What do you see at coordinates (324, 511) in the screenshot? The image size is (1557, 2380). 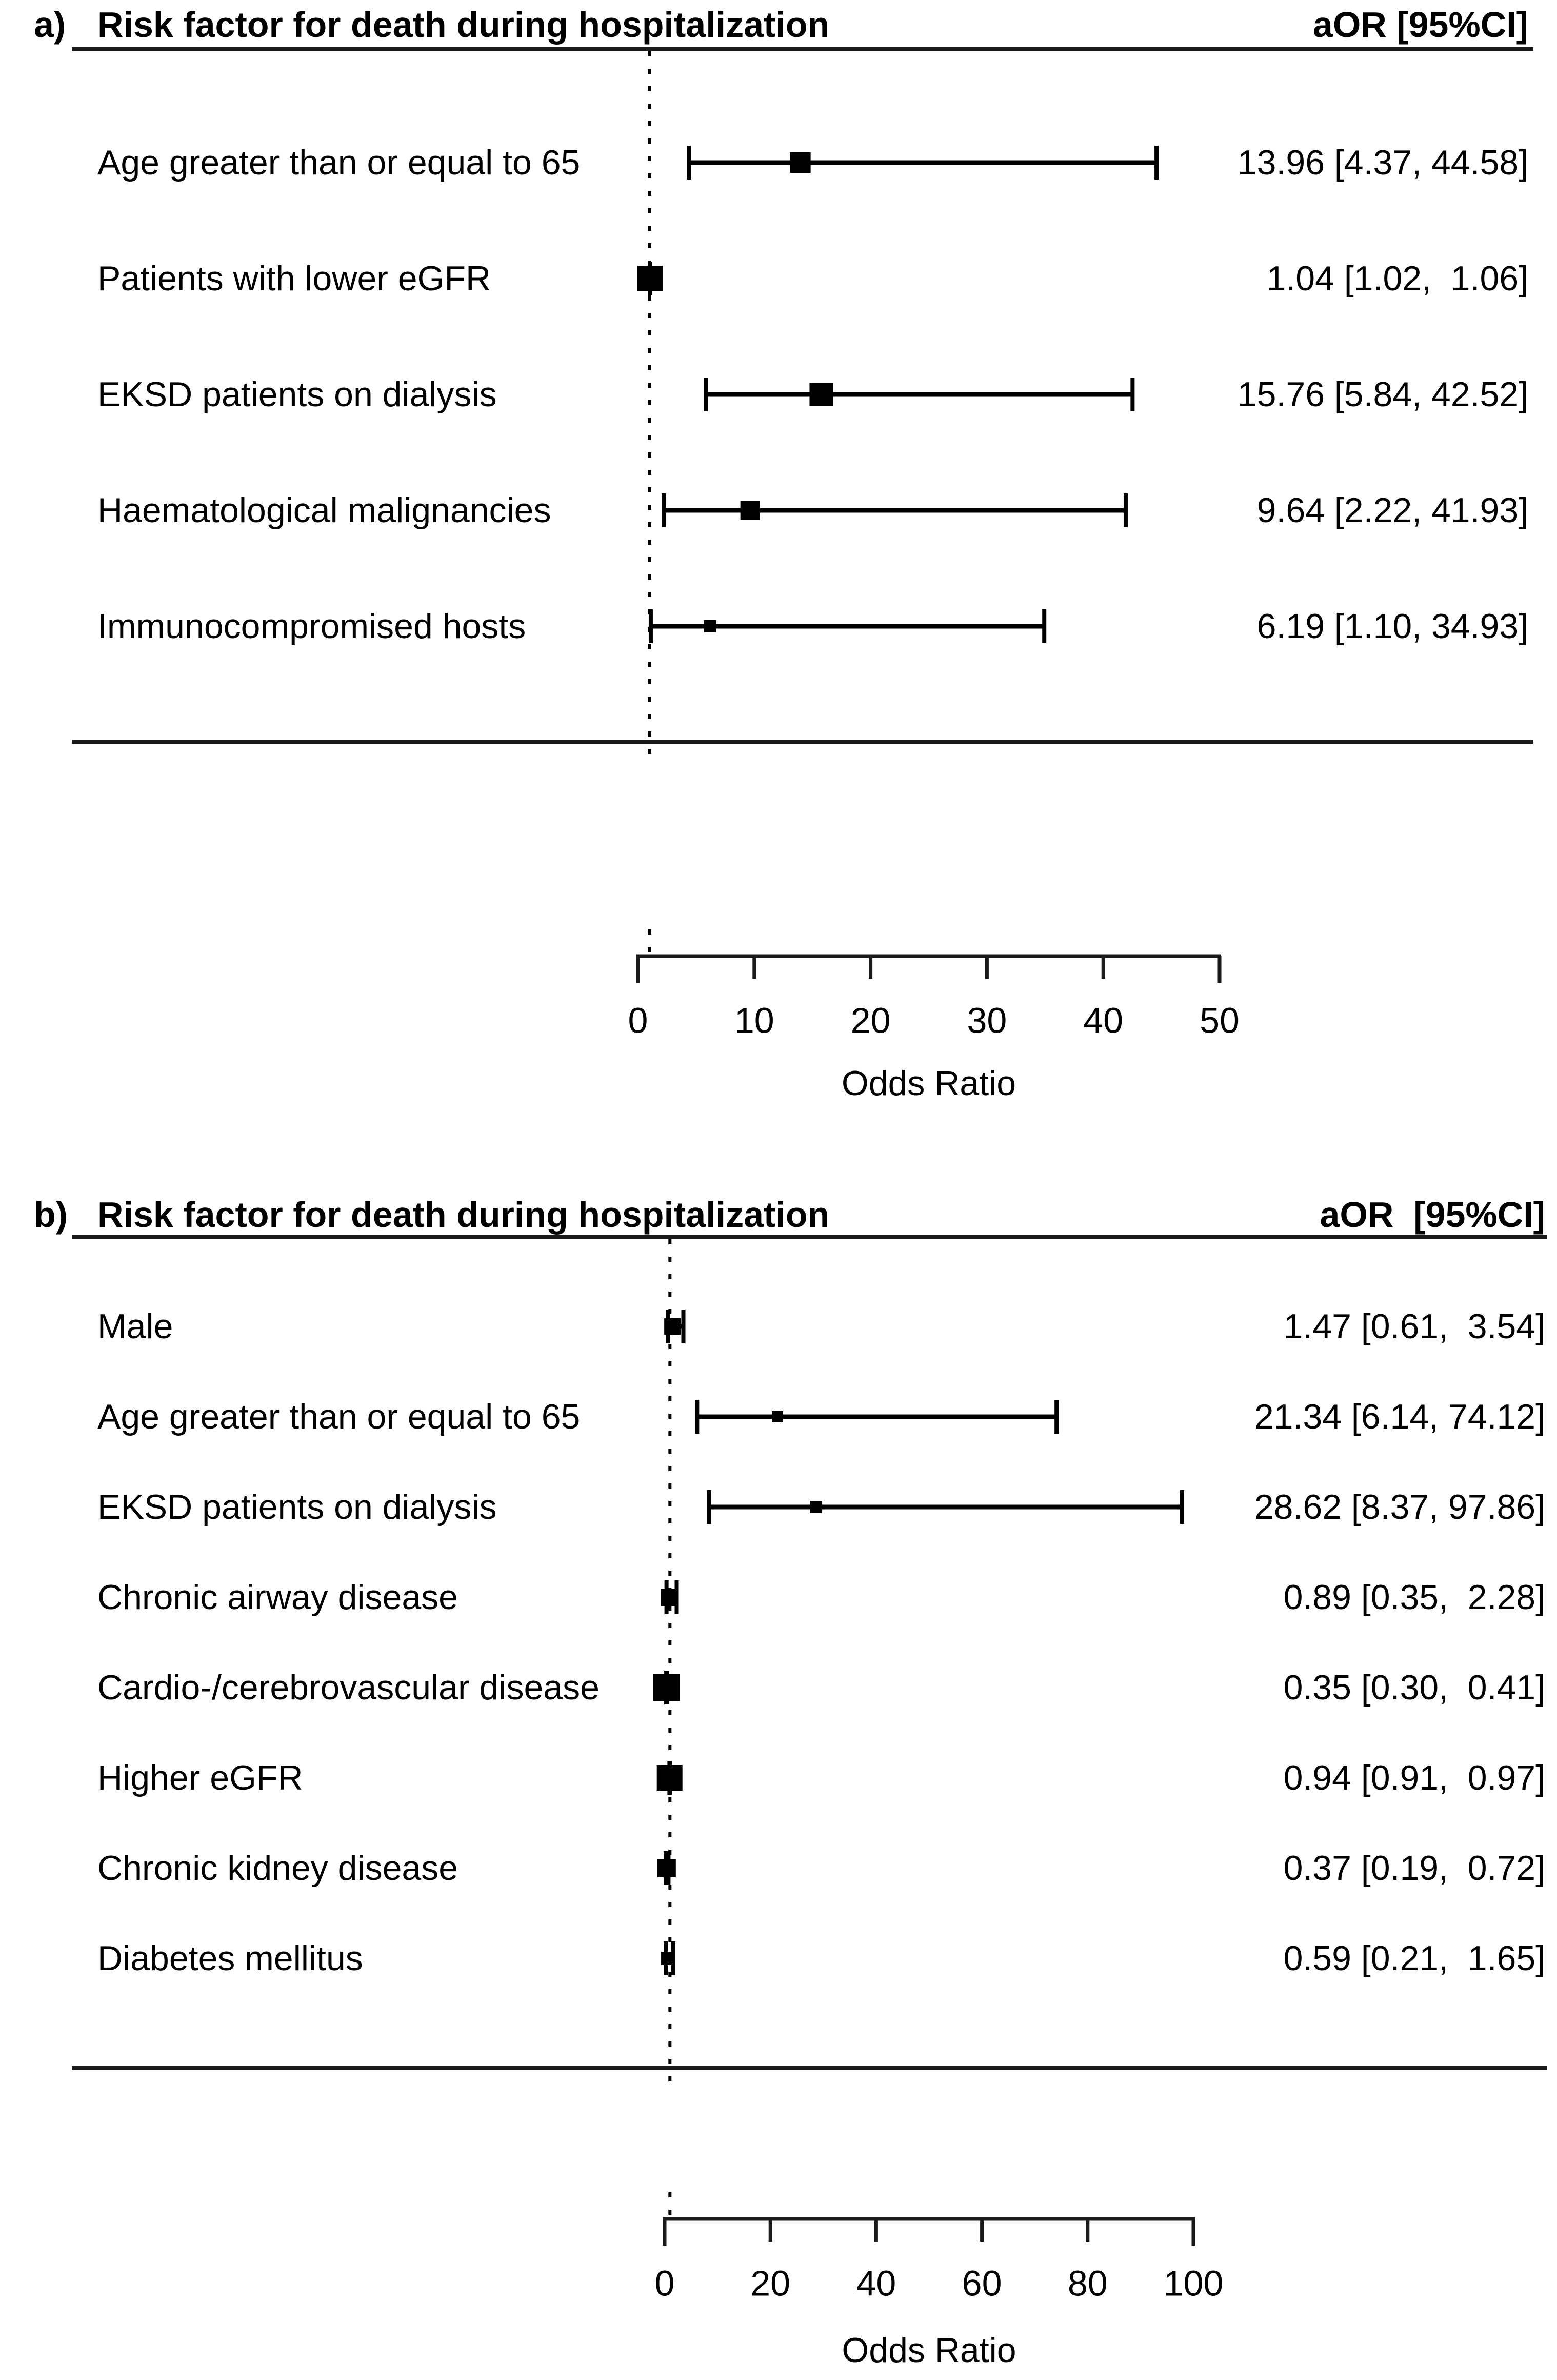 I see `row-label: Haematological malignancies` at bounding box center [324, 511].